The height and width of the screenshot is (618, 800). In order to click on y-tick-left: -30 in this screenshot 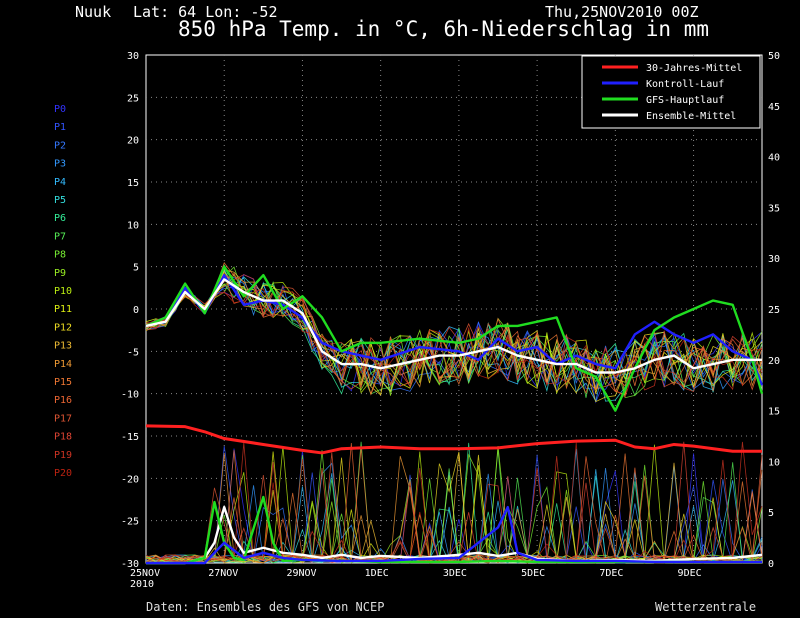, I will do `click(130, 564)`.